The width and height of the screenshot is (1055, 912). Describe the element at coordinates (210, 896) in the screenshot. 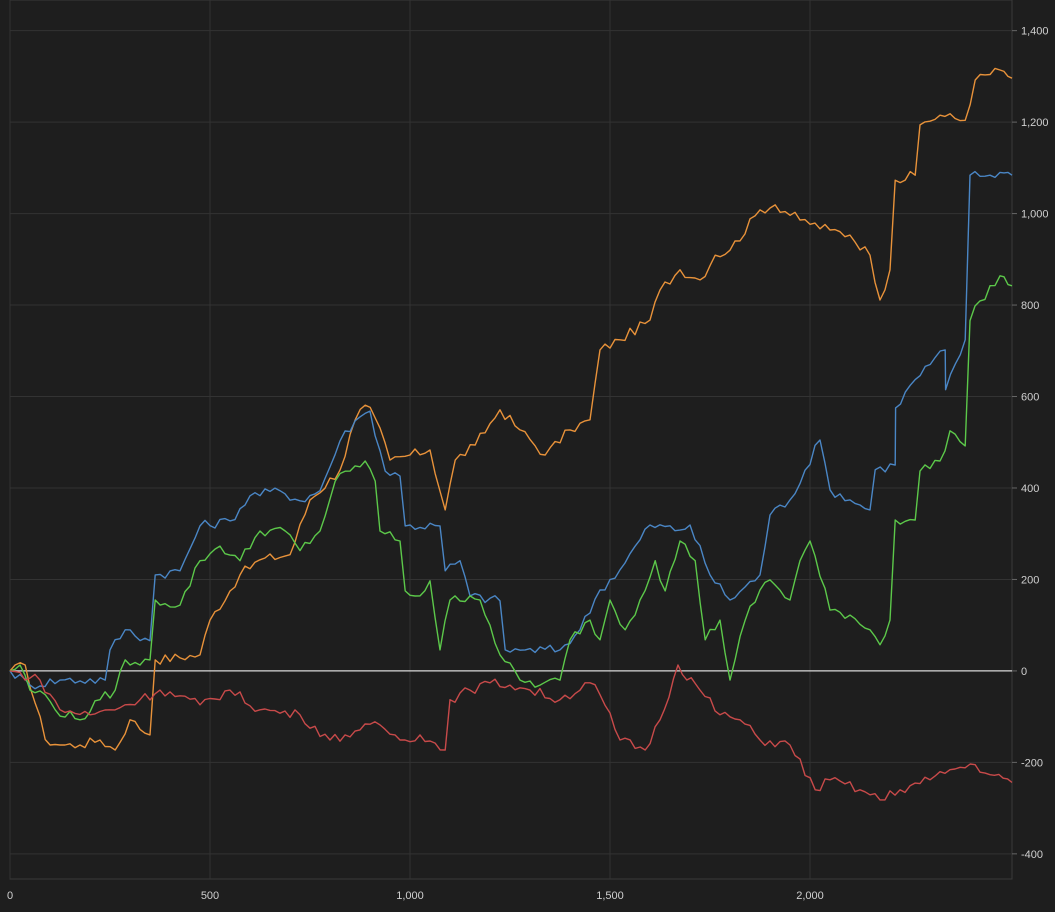

I see `x-tick-label: 500` at that location.